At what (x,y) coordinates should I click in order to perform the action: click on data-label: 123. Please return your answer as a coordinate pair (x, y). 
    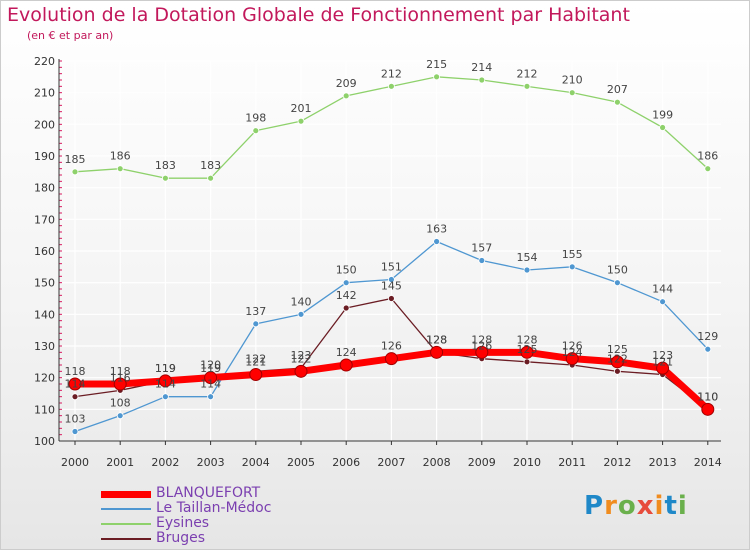
    Looking at the image, I should click on (301, 355).